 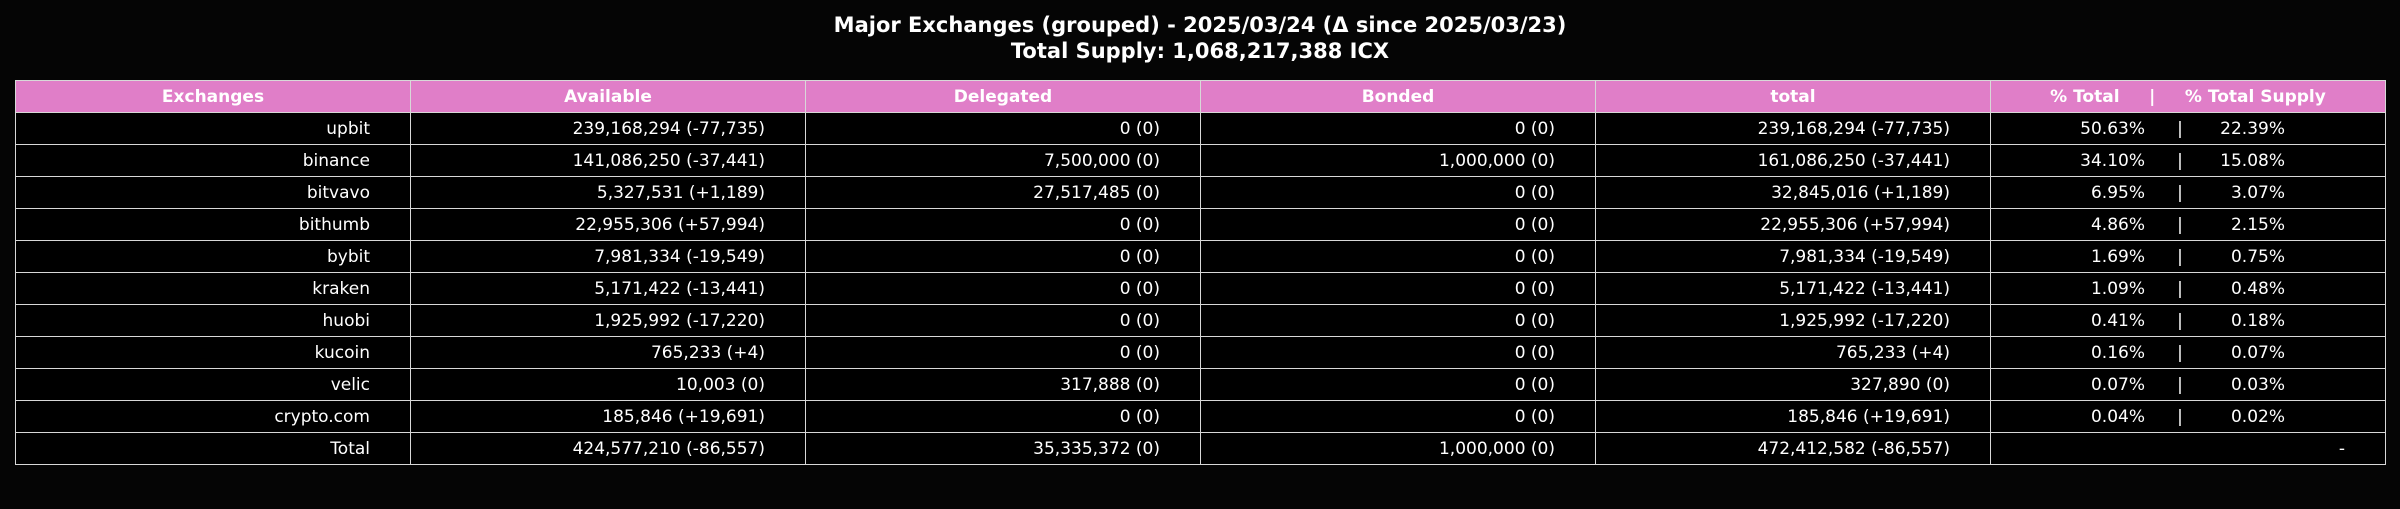 I want to click on cell-name: bithumb, so click(x=213, y=224).